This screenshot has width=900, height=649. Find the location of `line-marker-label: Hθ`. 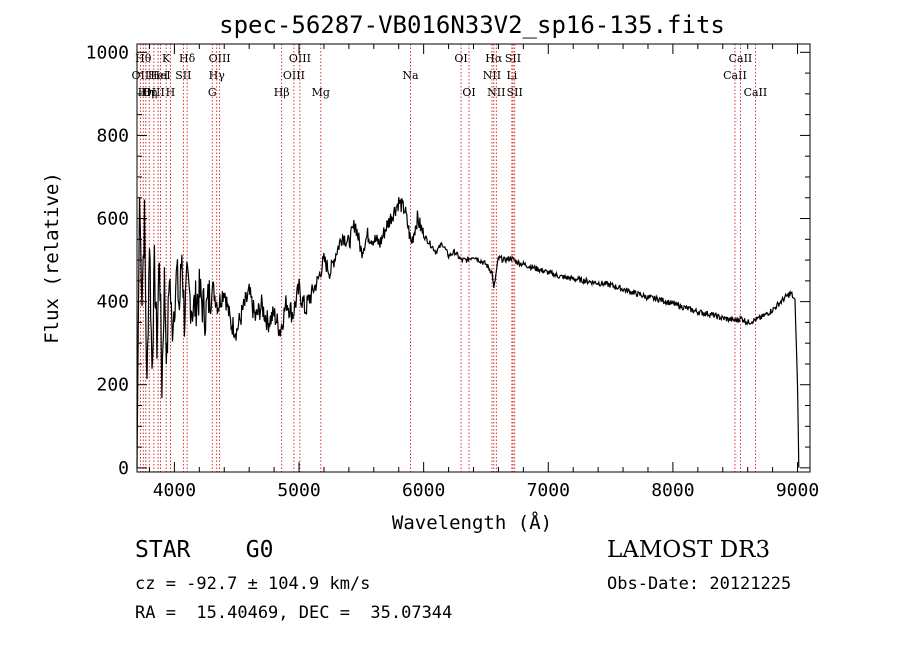

line-marker-label: Hθ is located at coordinates (143, 58).